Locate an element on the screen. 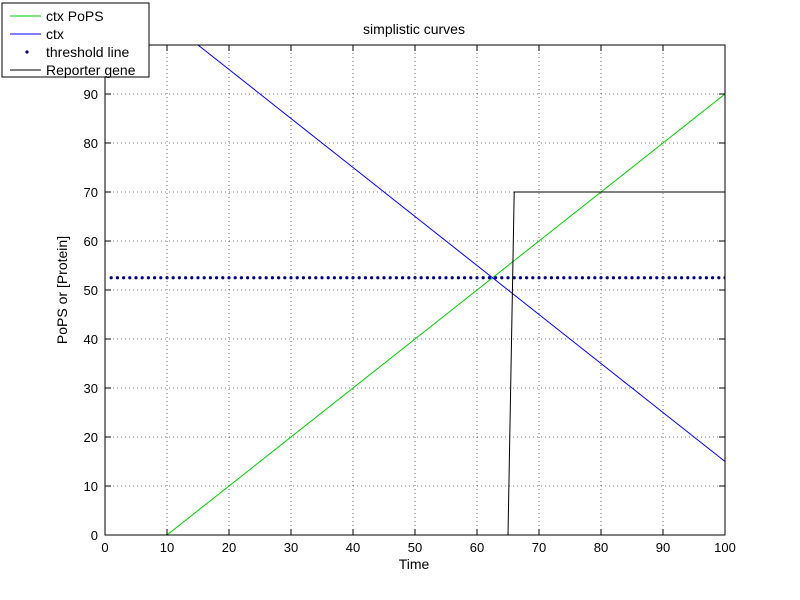 This screenshot has width=800, height=600. y-tick-label: 10 is located at coordinates (91, 486).